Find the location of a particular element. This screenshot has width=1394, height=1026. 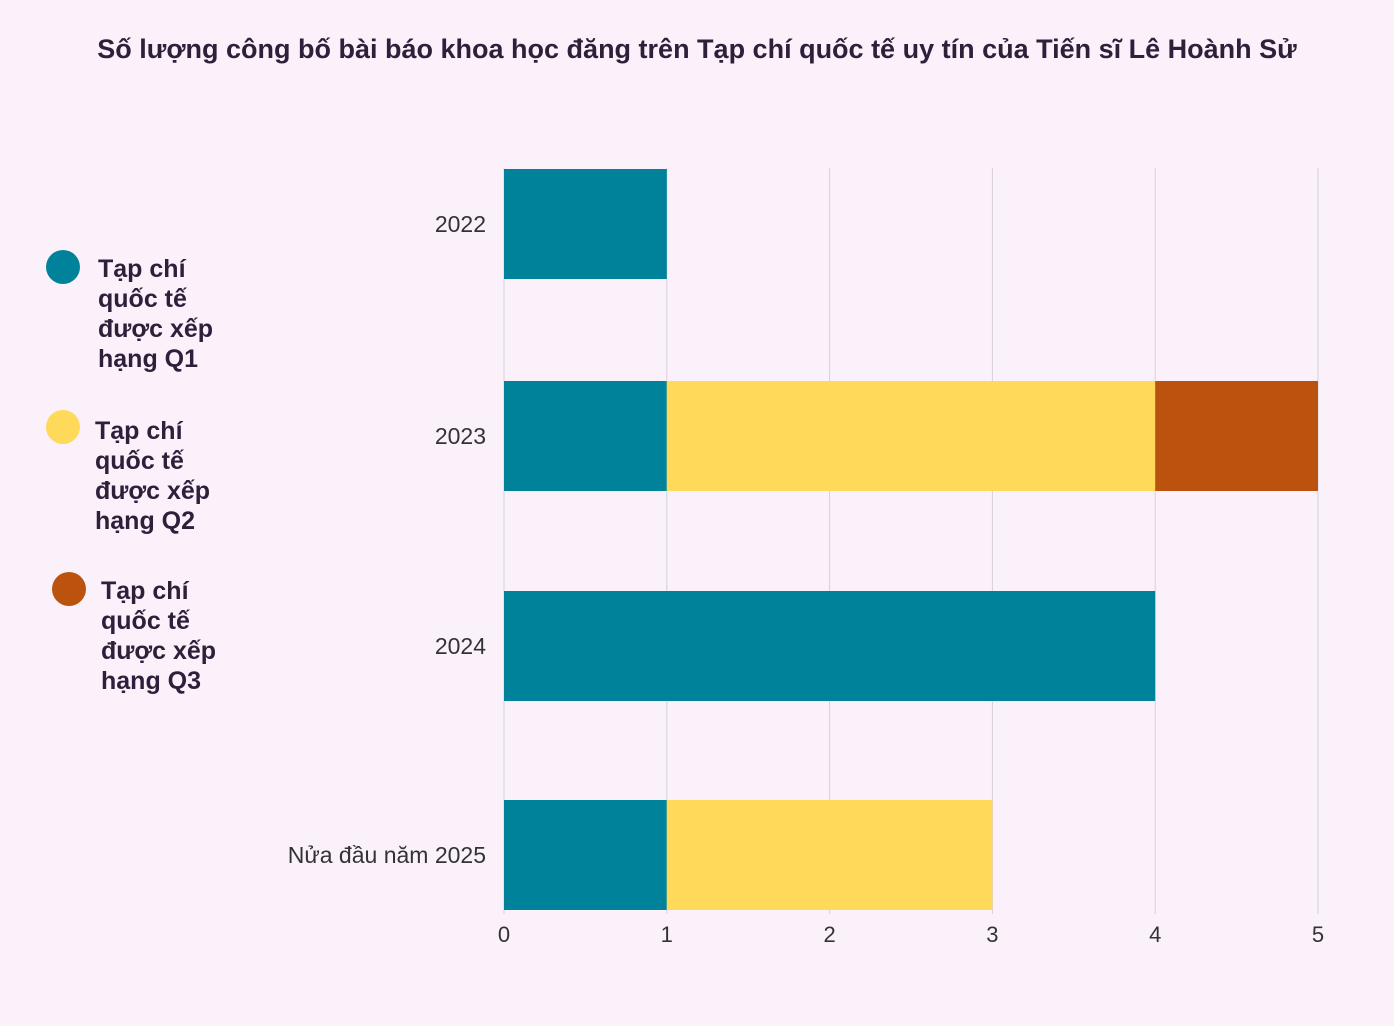

x-tick-label-0: 0 is located at coordinates (504, 934).